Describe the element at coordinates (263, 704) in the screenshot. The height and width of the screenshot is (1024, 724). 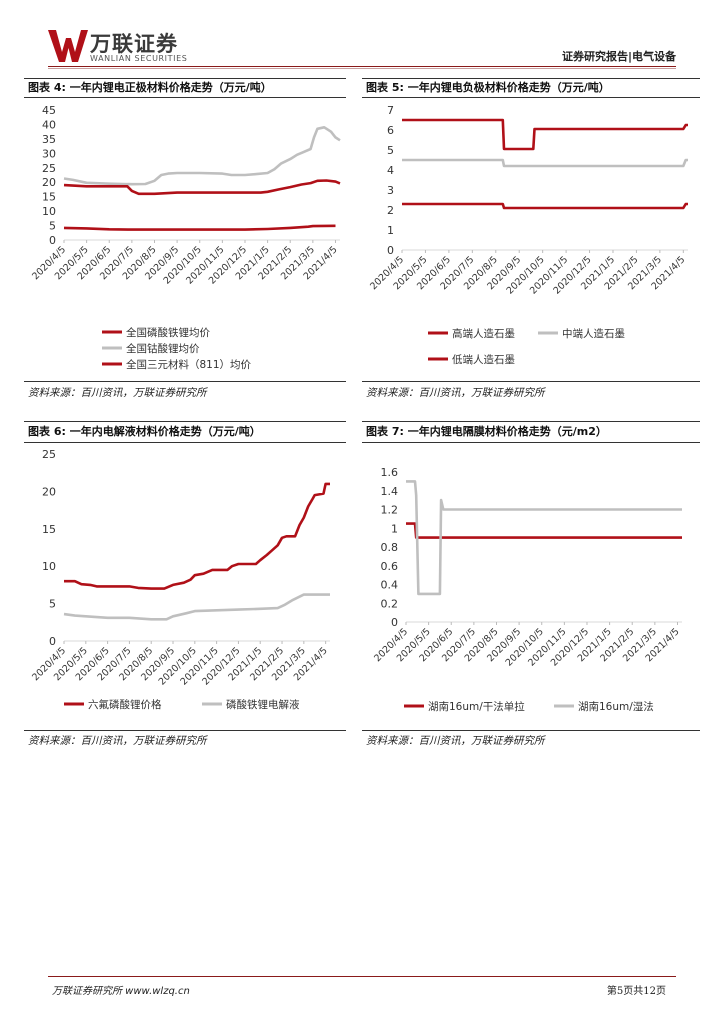
I see `legend-label: 磷酸铁锂电解液` at that location.